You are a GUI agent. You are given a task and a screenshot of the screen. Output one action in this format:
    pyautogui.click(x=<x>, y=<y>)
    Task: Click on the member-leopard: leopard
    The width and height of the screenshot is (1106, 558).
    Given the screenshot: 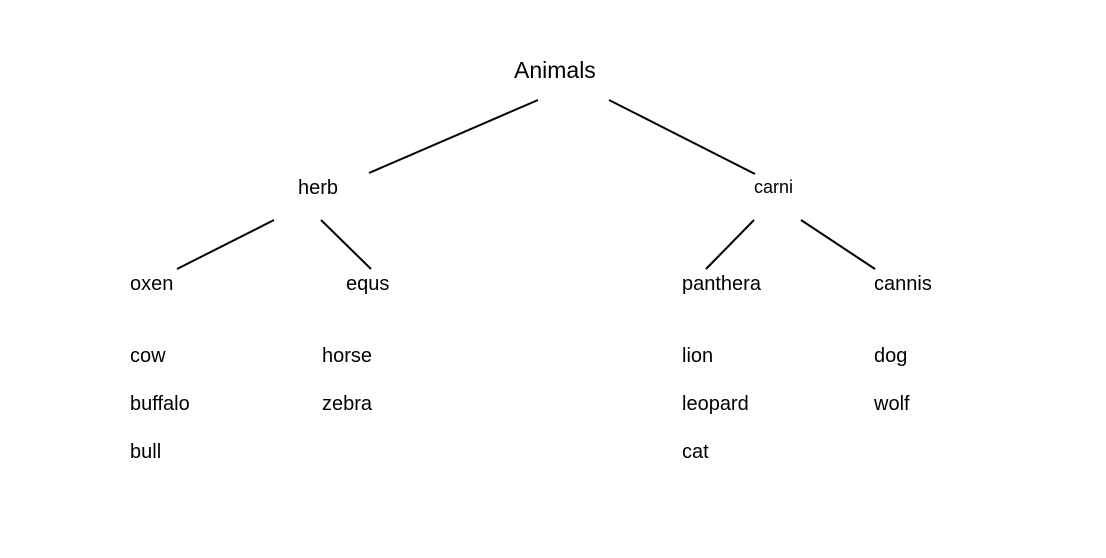 What is the action you would take?
    pyautogui.click(x=715, y=404)
    